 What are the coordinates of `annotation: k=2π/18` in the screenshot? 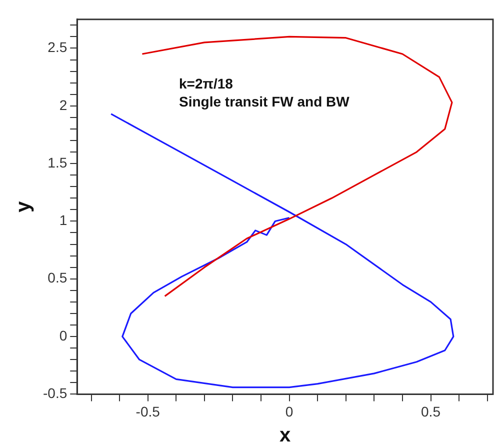 It's located at (206, 83).